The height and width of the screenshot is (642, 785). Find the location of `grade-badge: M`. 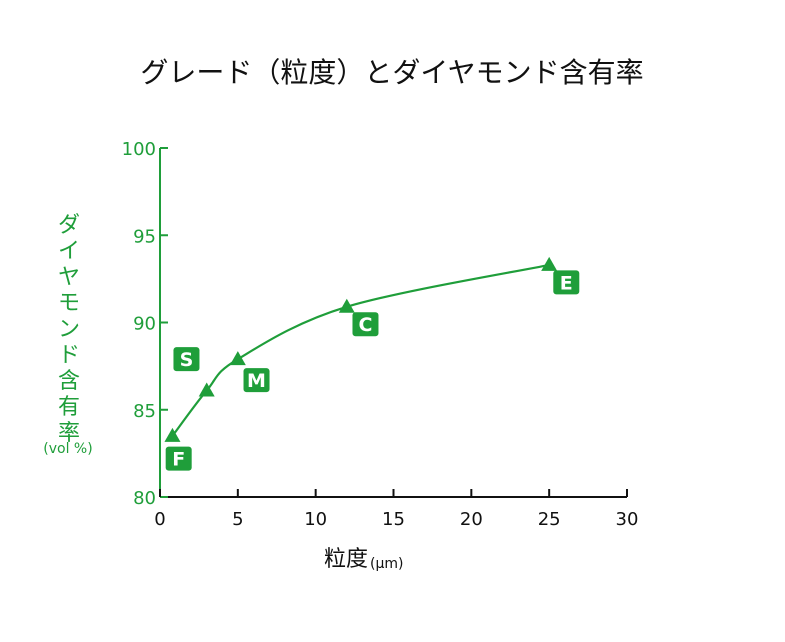

grade-badge: M is located at coordinates (256, 380).